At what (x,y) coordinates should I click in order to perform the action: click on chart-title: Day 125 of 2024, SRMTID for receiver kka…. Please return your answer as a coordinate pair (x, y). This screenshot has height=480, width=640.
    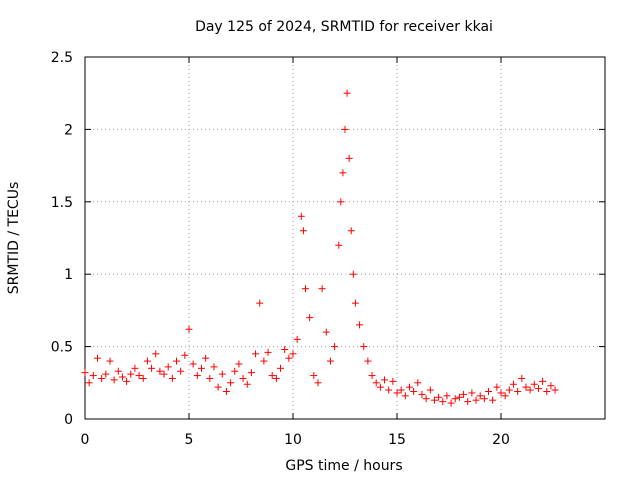
    Looking at the image, I should click on (344, 27).